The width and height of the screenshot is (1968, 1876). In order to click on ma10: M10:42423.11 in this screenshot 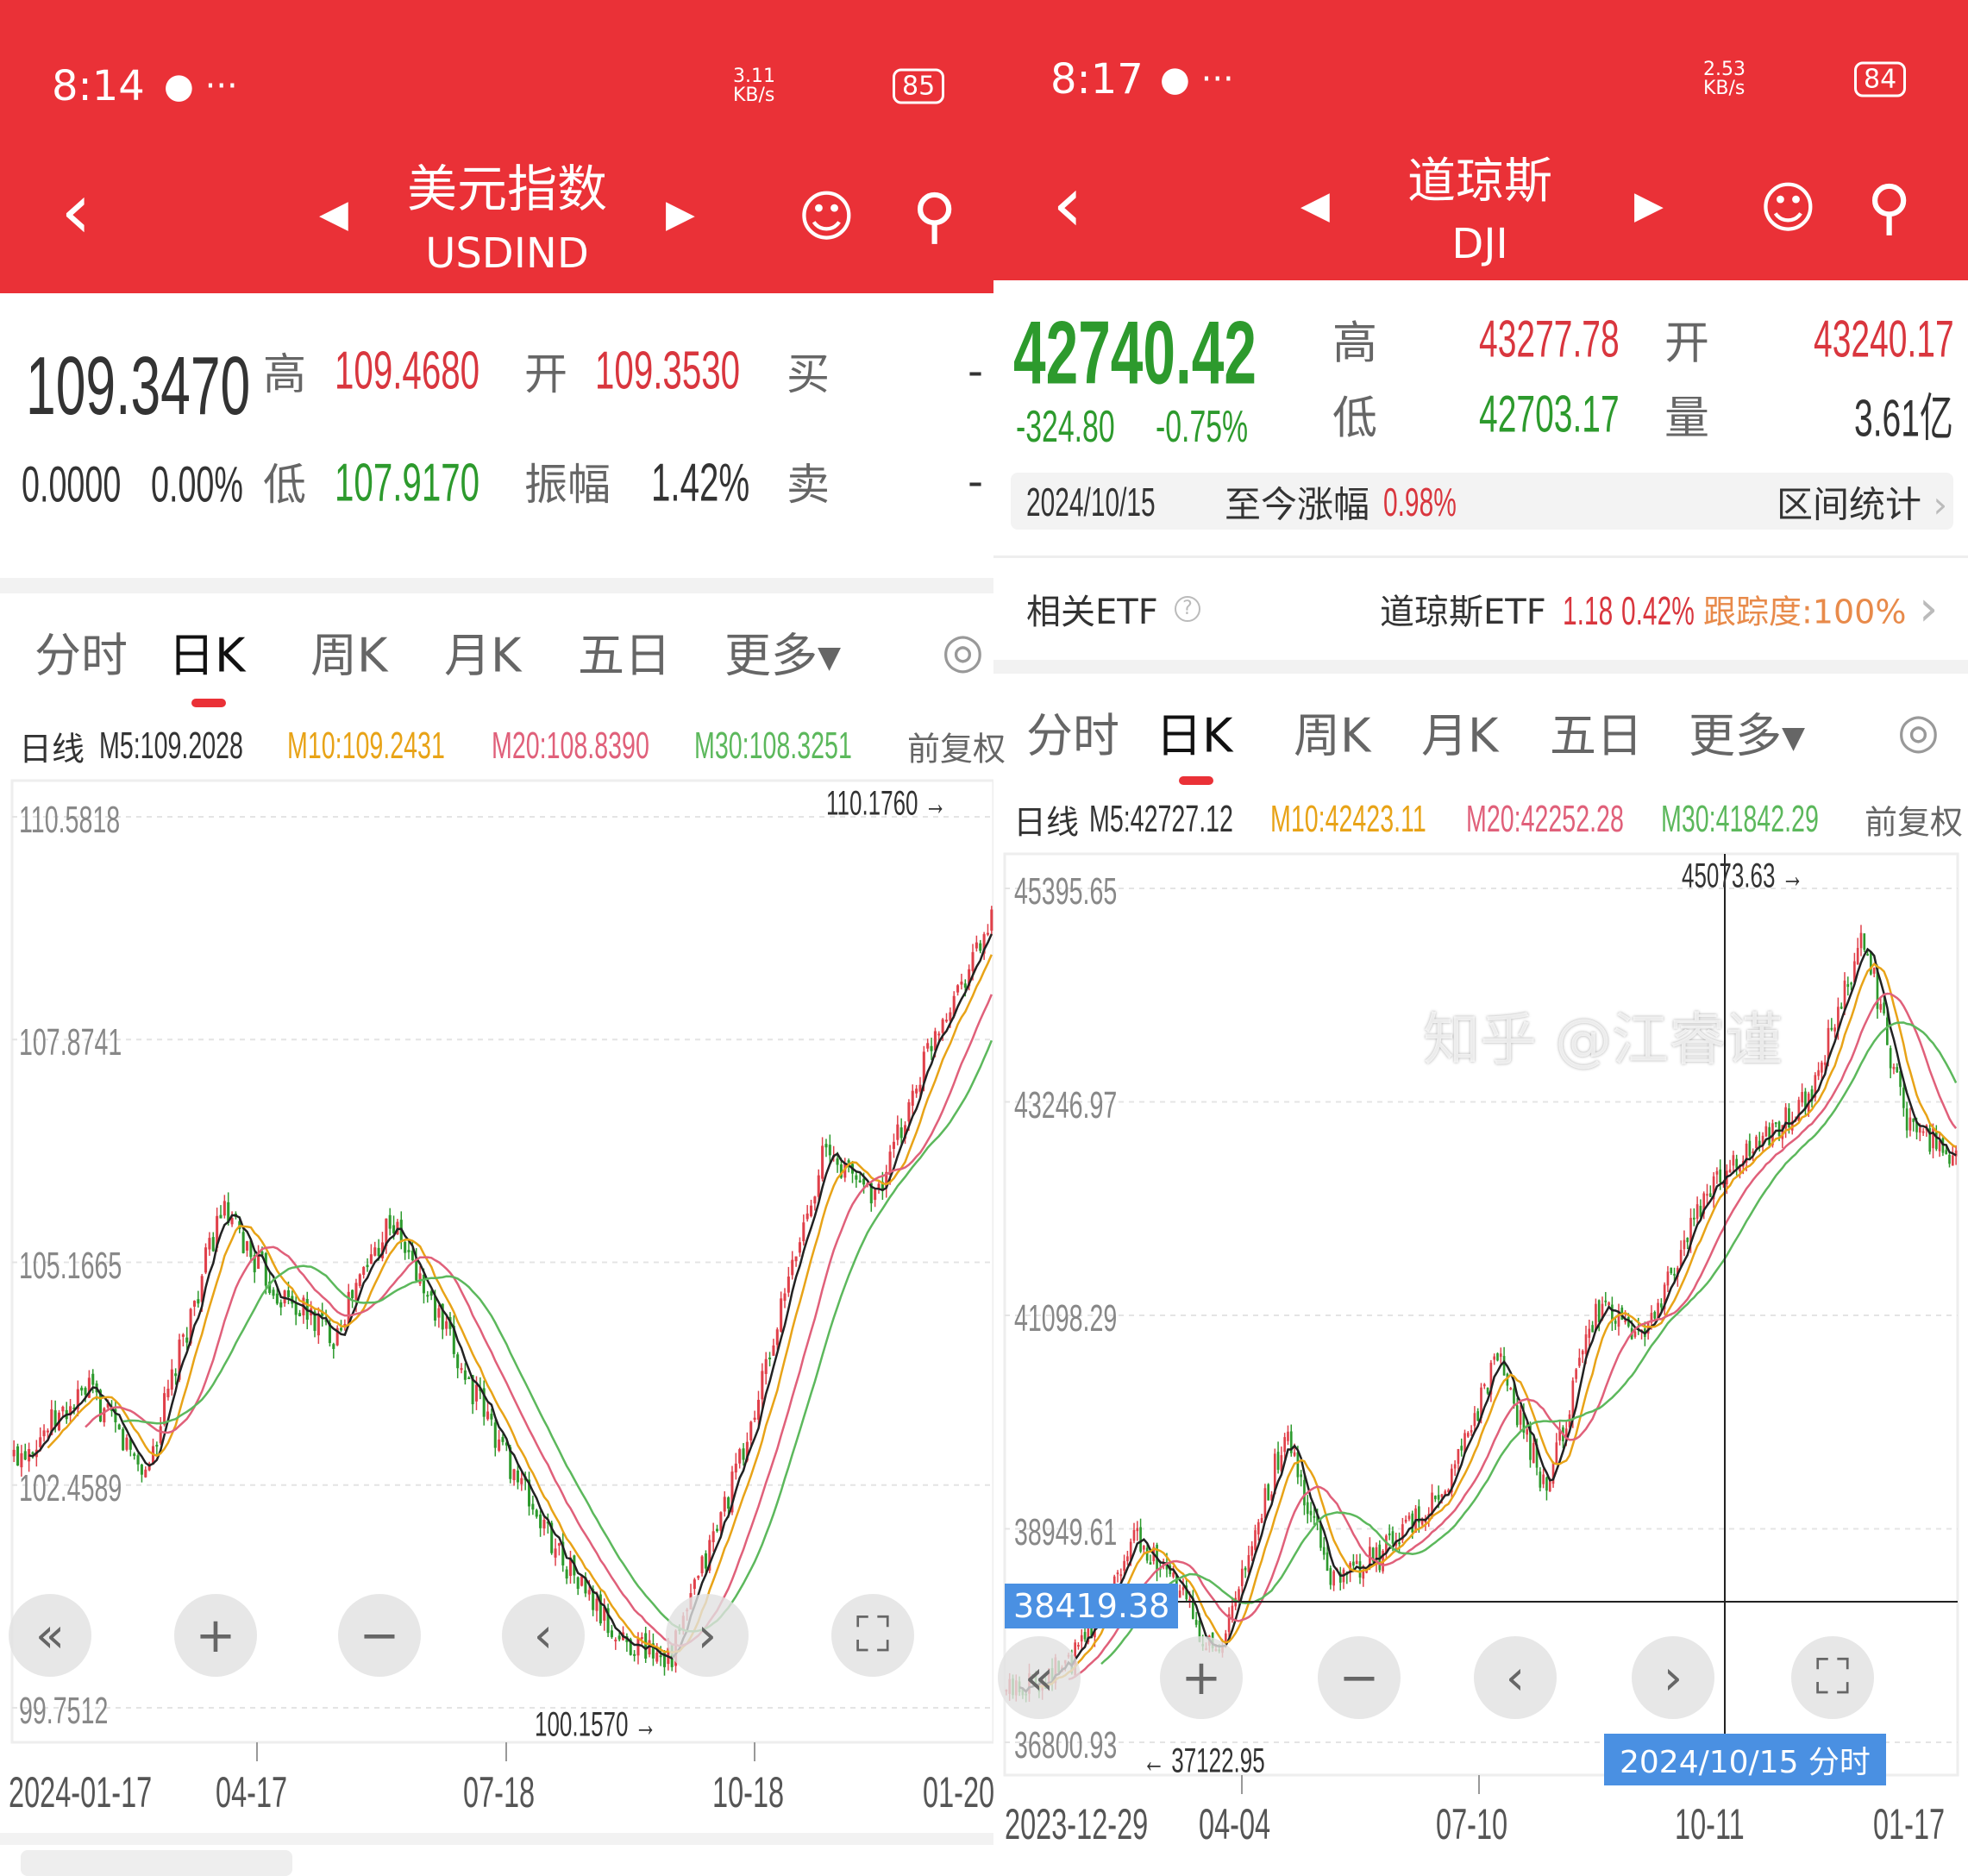, I will do `click(1348, 819)`.